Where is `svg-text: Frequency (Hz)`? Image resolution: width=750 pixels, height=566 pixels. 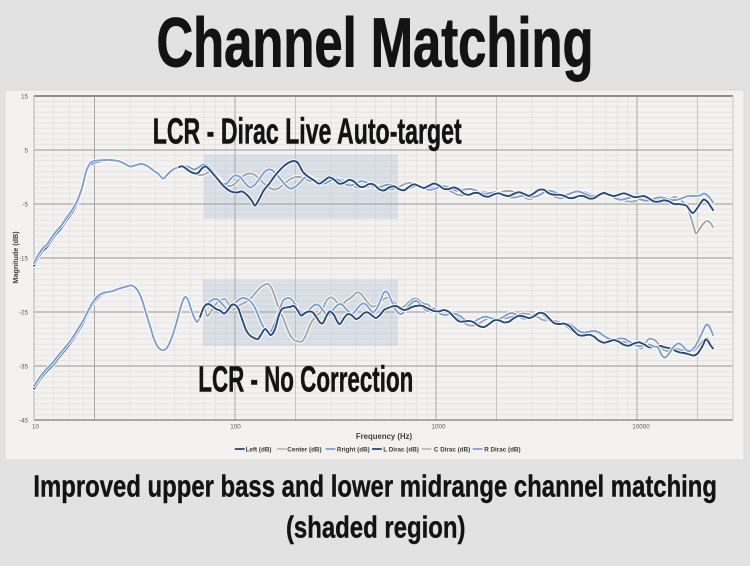 svg-text: Frequency (Hz) is located at coordinates (384, 436).